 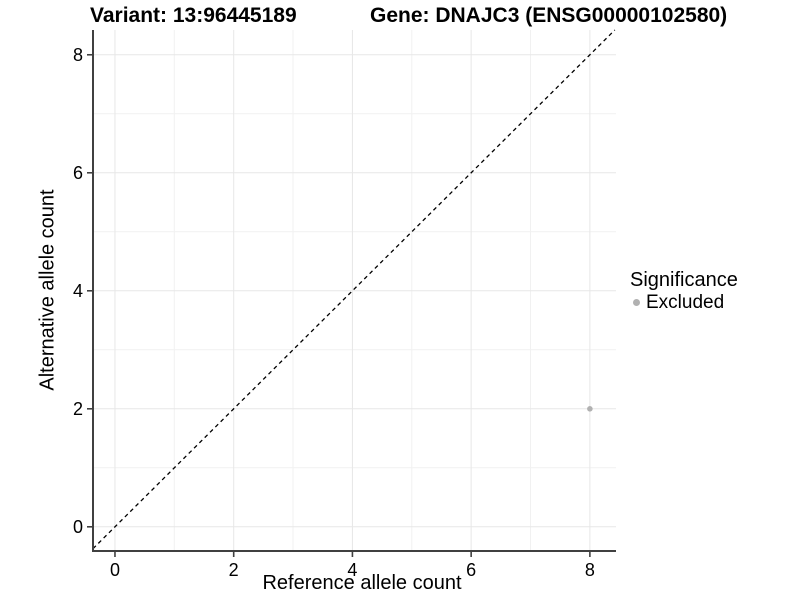 I want to click on y-tick-label: 0, so click(x=78, y=527).